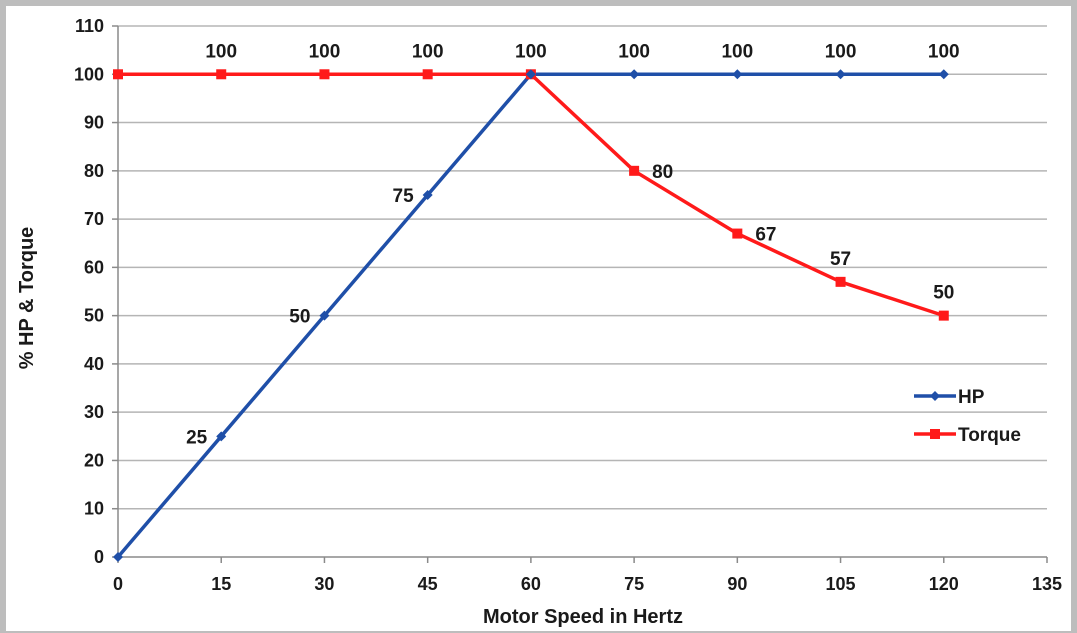 This screenshot has height=633, width=1077. Describe the element at coordinates (634, 584) in the screenshot. I see `x-tick-label: 75` at that location.